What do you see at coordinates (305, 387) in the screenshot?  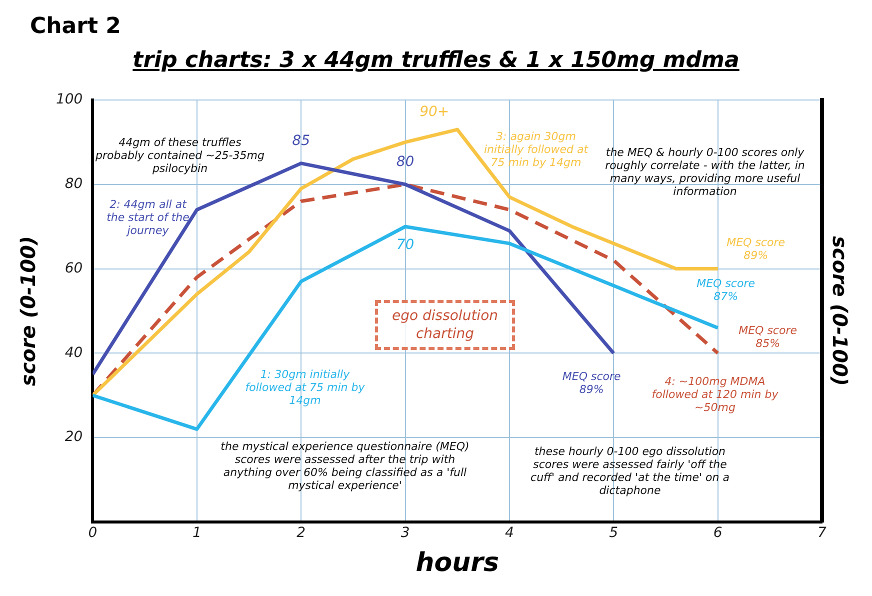 I see `series-label: 1: 30gm initially followed at 75 min by 14gm` at bounding box center [305, 387].